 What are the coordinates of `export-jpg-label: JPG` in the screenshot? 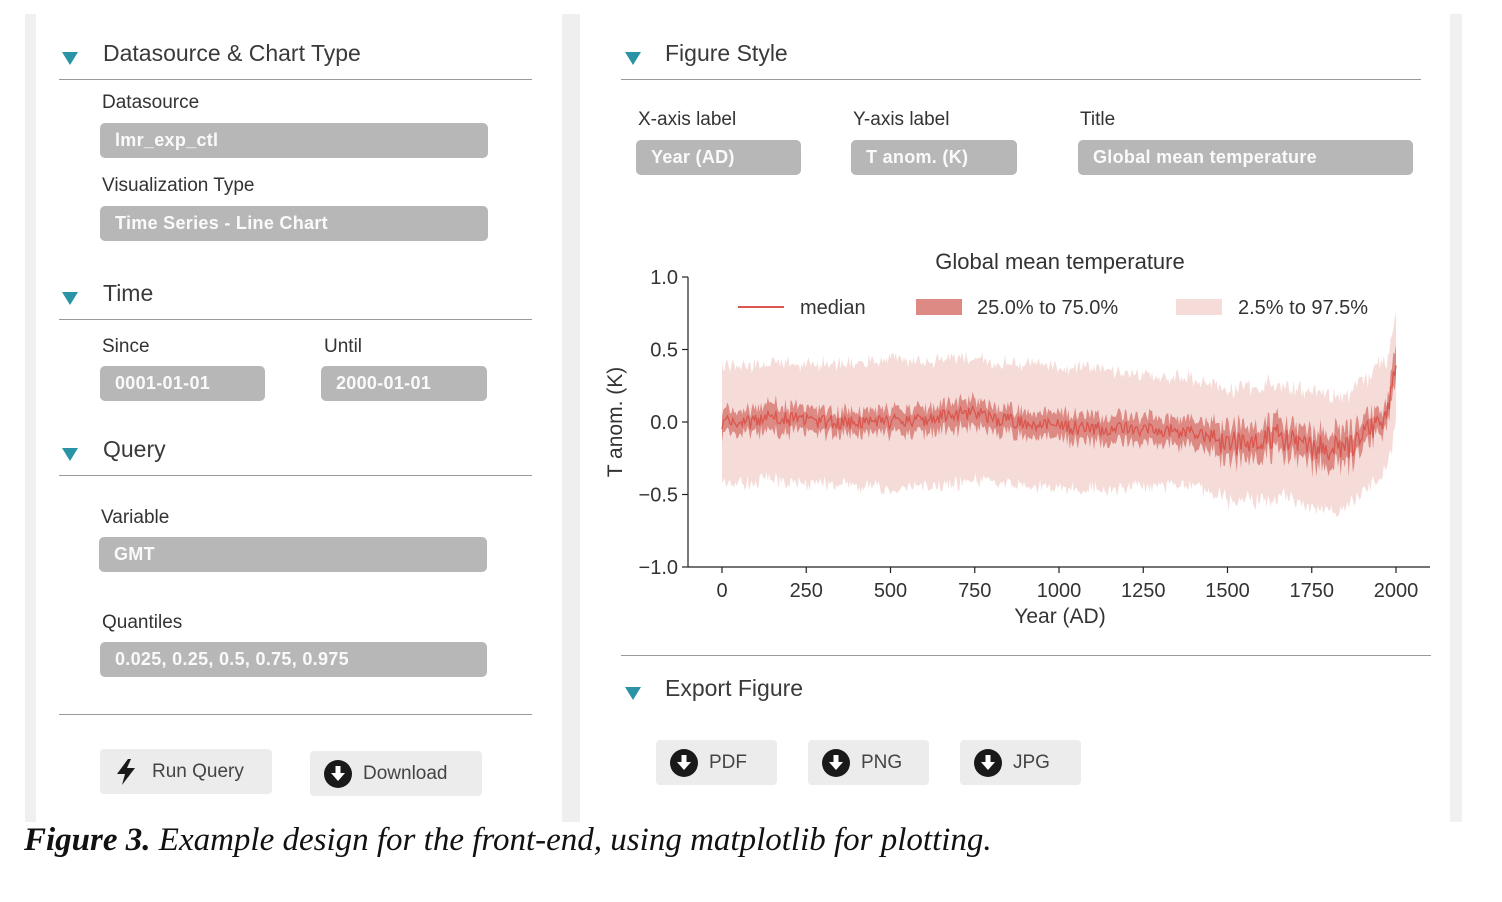 It's located at (1031, 762).